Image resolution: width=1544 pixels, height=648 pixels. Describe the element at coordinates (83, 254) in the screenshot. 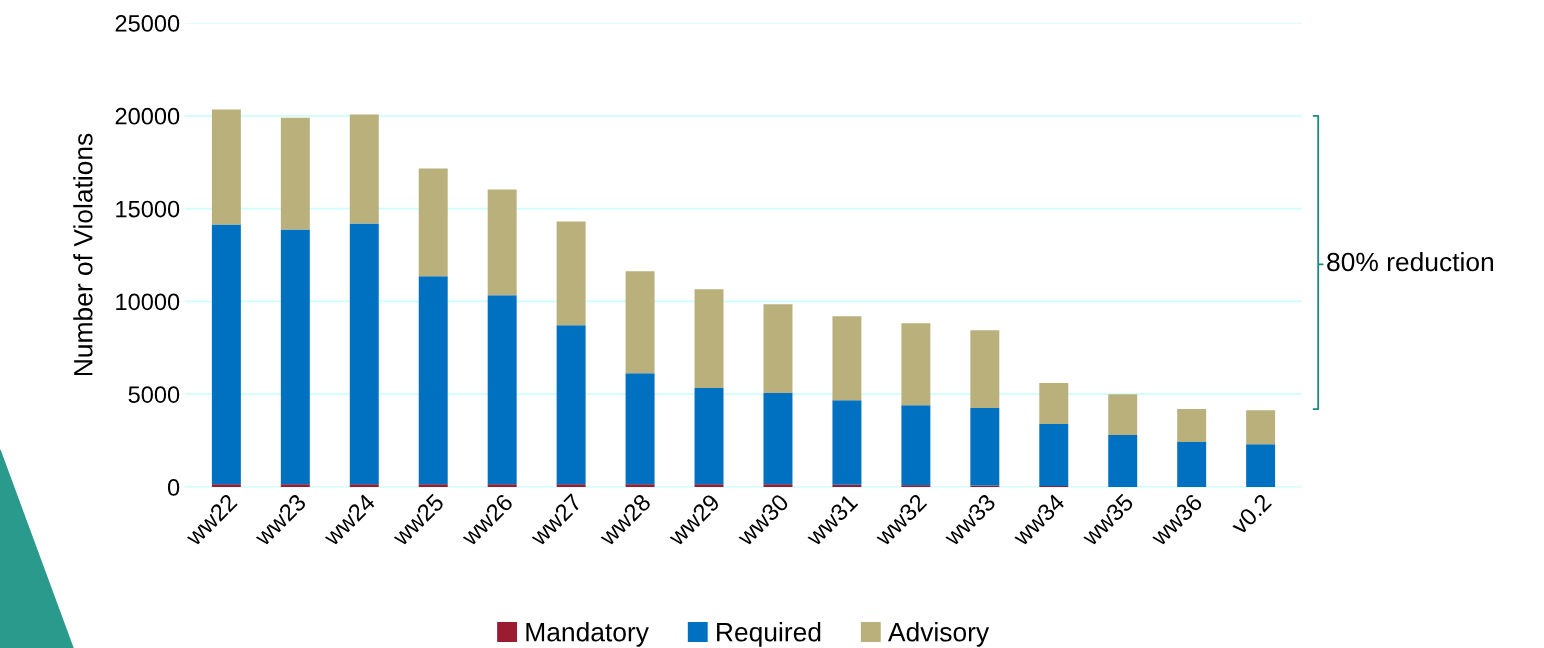

I see `y-axis-title: Number of Violations` at that location.